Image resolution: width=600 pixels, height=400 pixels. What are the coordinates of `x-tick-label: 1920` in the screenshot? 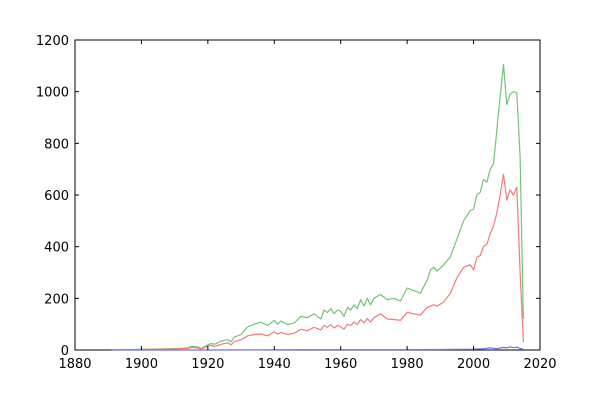 It's located at (207, 364).